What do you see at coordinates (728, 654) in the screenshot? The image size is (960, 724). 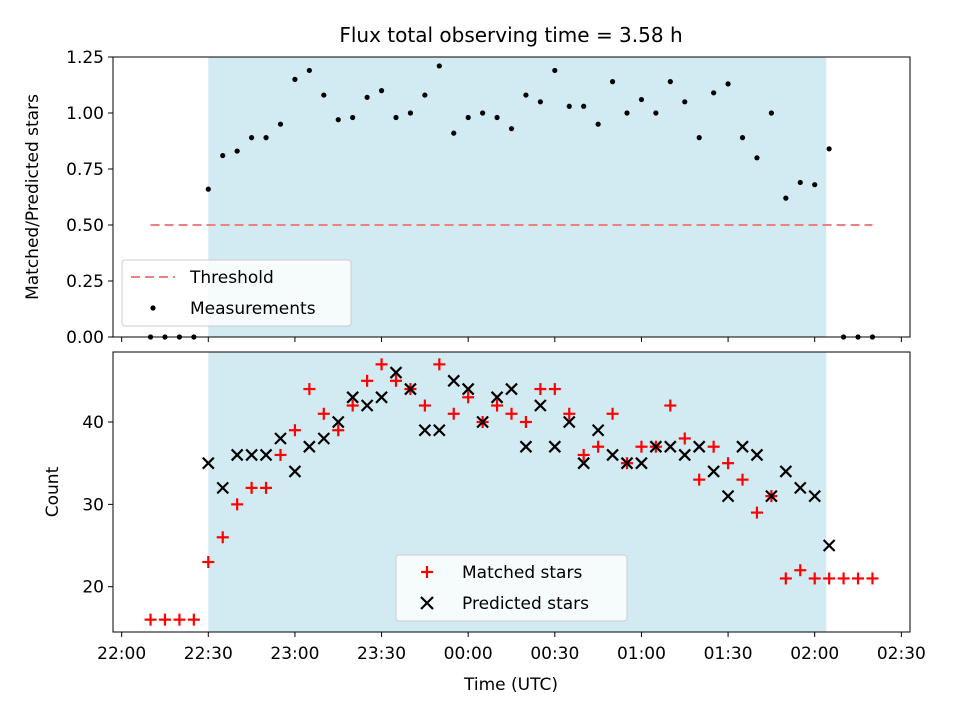 I see `x-tick-label: 01:30` at bounding box center [728, 654].